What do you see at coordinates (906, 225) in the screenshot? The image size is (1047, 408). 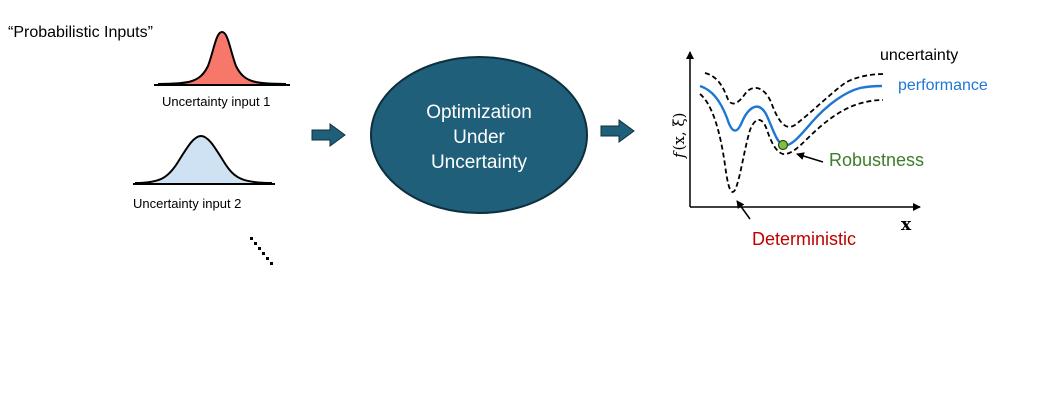 I see `x-axis-label: x` at bounding box center [906, 225].